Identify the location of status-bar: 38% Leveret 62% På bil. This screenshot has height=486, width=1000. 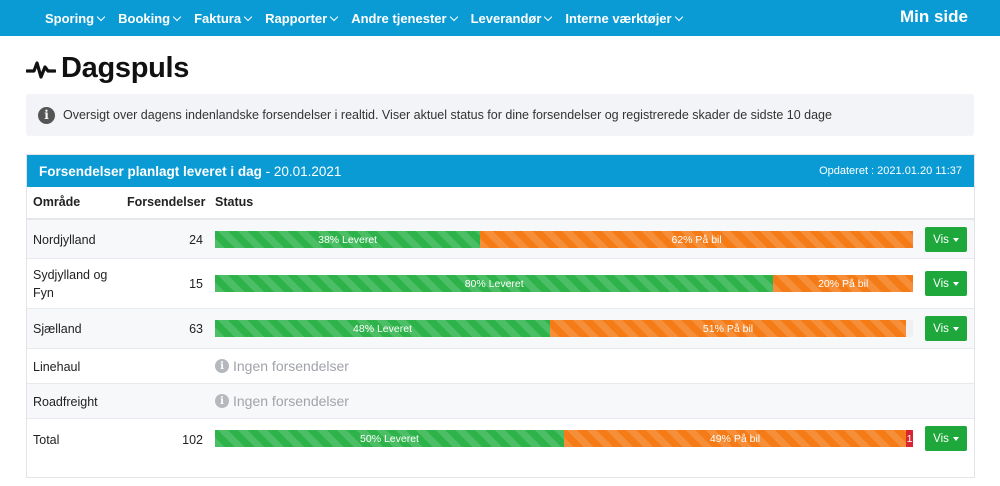
(564, 239).